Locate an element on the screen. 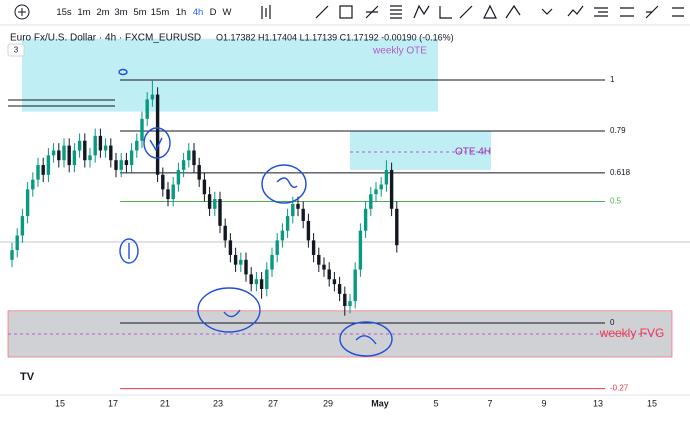 The image size is (690, 421). interval-button: 2m is located at coordinates (102, 12).